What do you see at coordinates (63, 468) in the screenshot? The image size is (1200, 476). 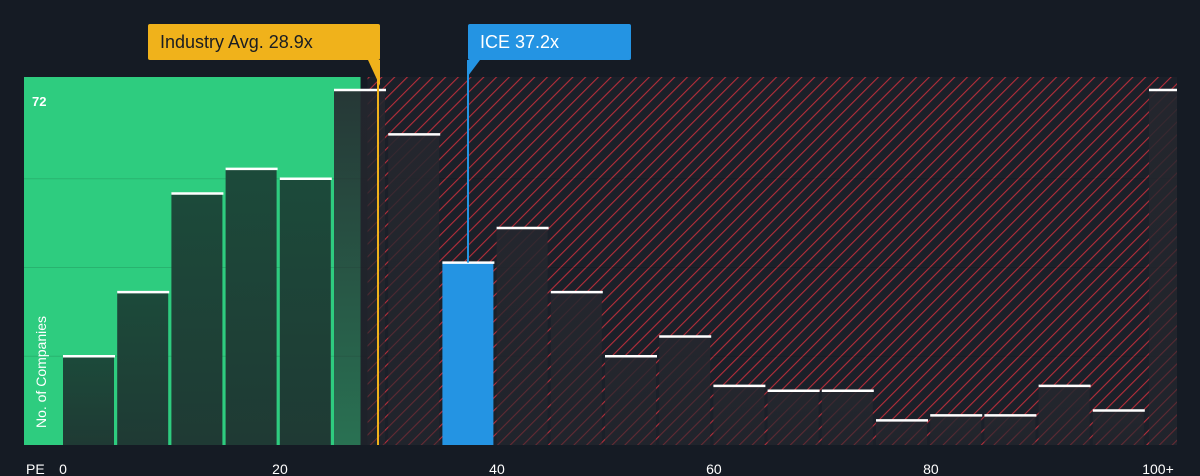 I see `x-tick-label: 0` at bounding box center [63, 468].